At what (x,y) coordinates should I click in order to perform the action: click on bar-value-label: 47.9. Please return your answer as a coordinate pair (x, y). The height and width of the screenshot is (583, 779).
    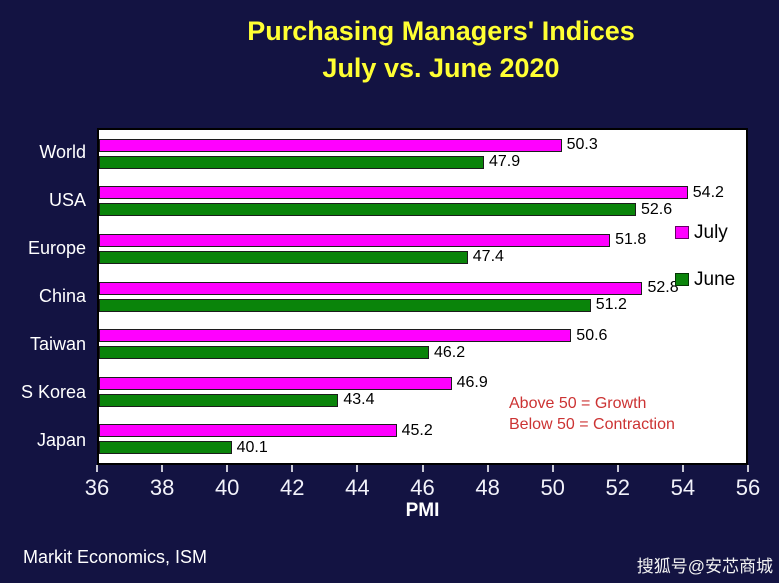
    Looking at the image, I should click on (504, 162).